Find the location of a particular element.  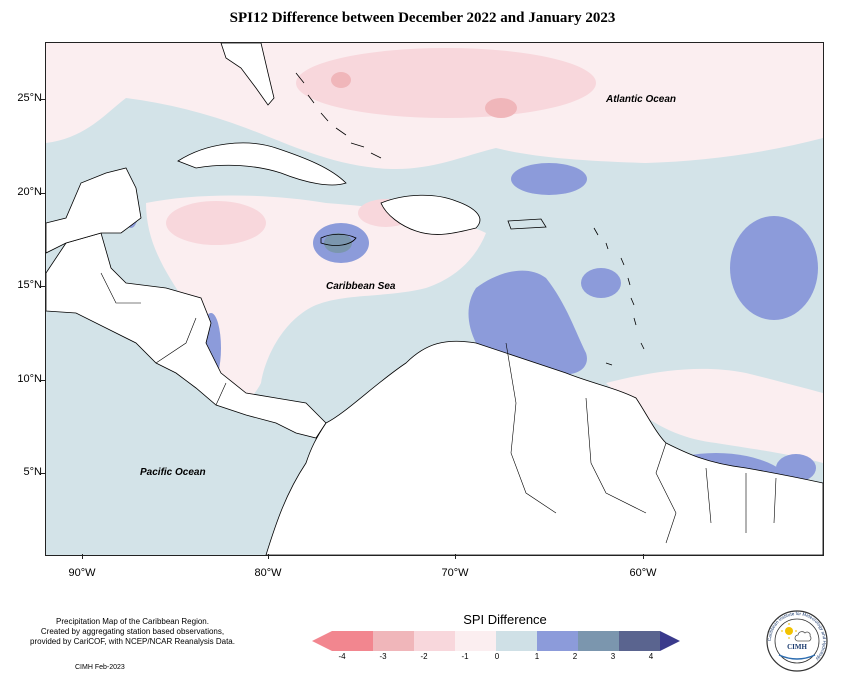

atlantic-ocean-label: Atlantic Ocean is located at coordinates (641, 99).